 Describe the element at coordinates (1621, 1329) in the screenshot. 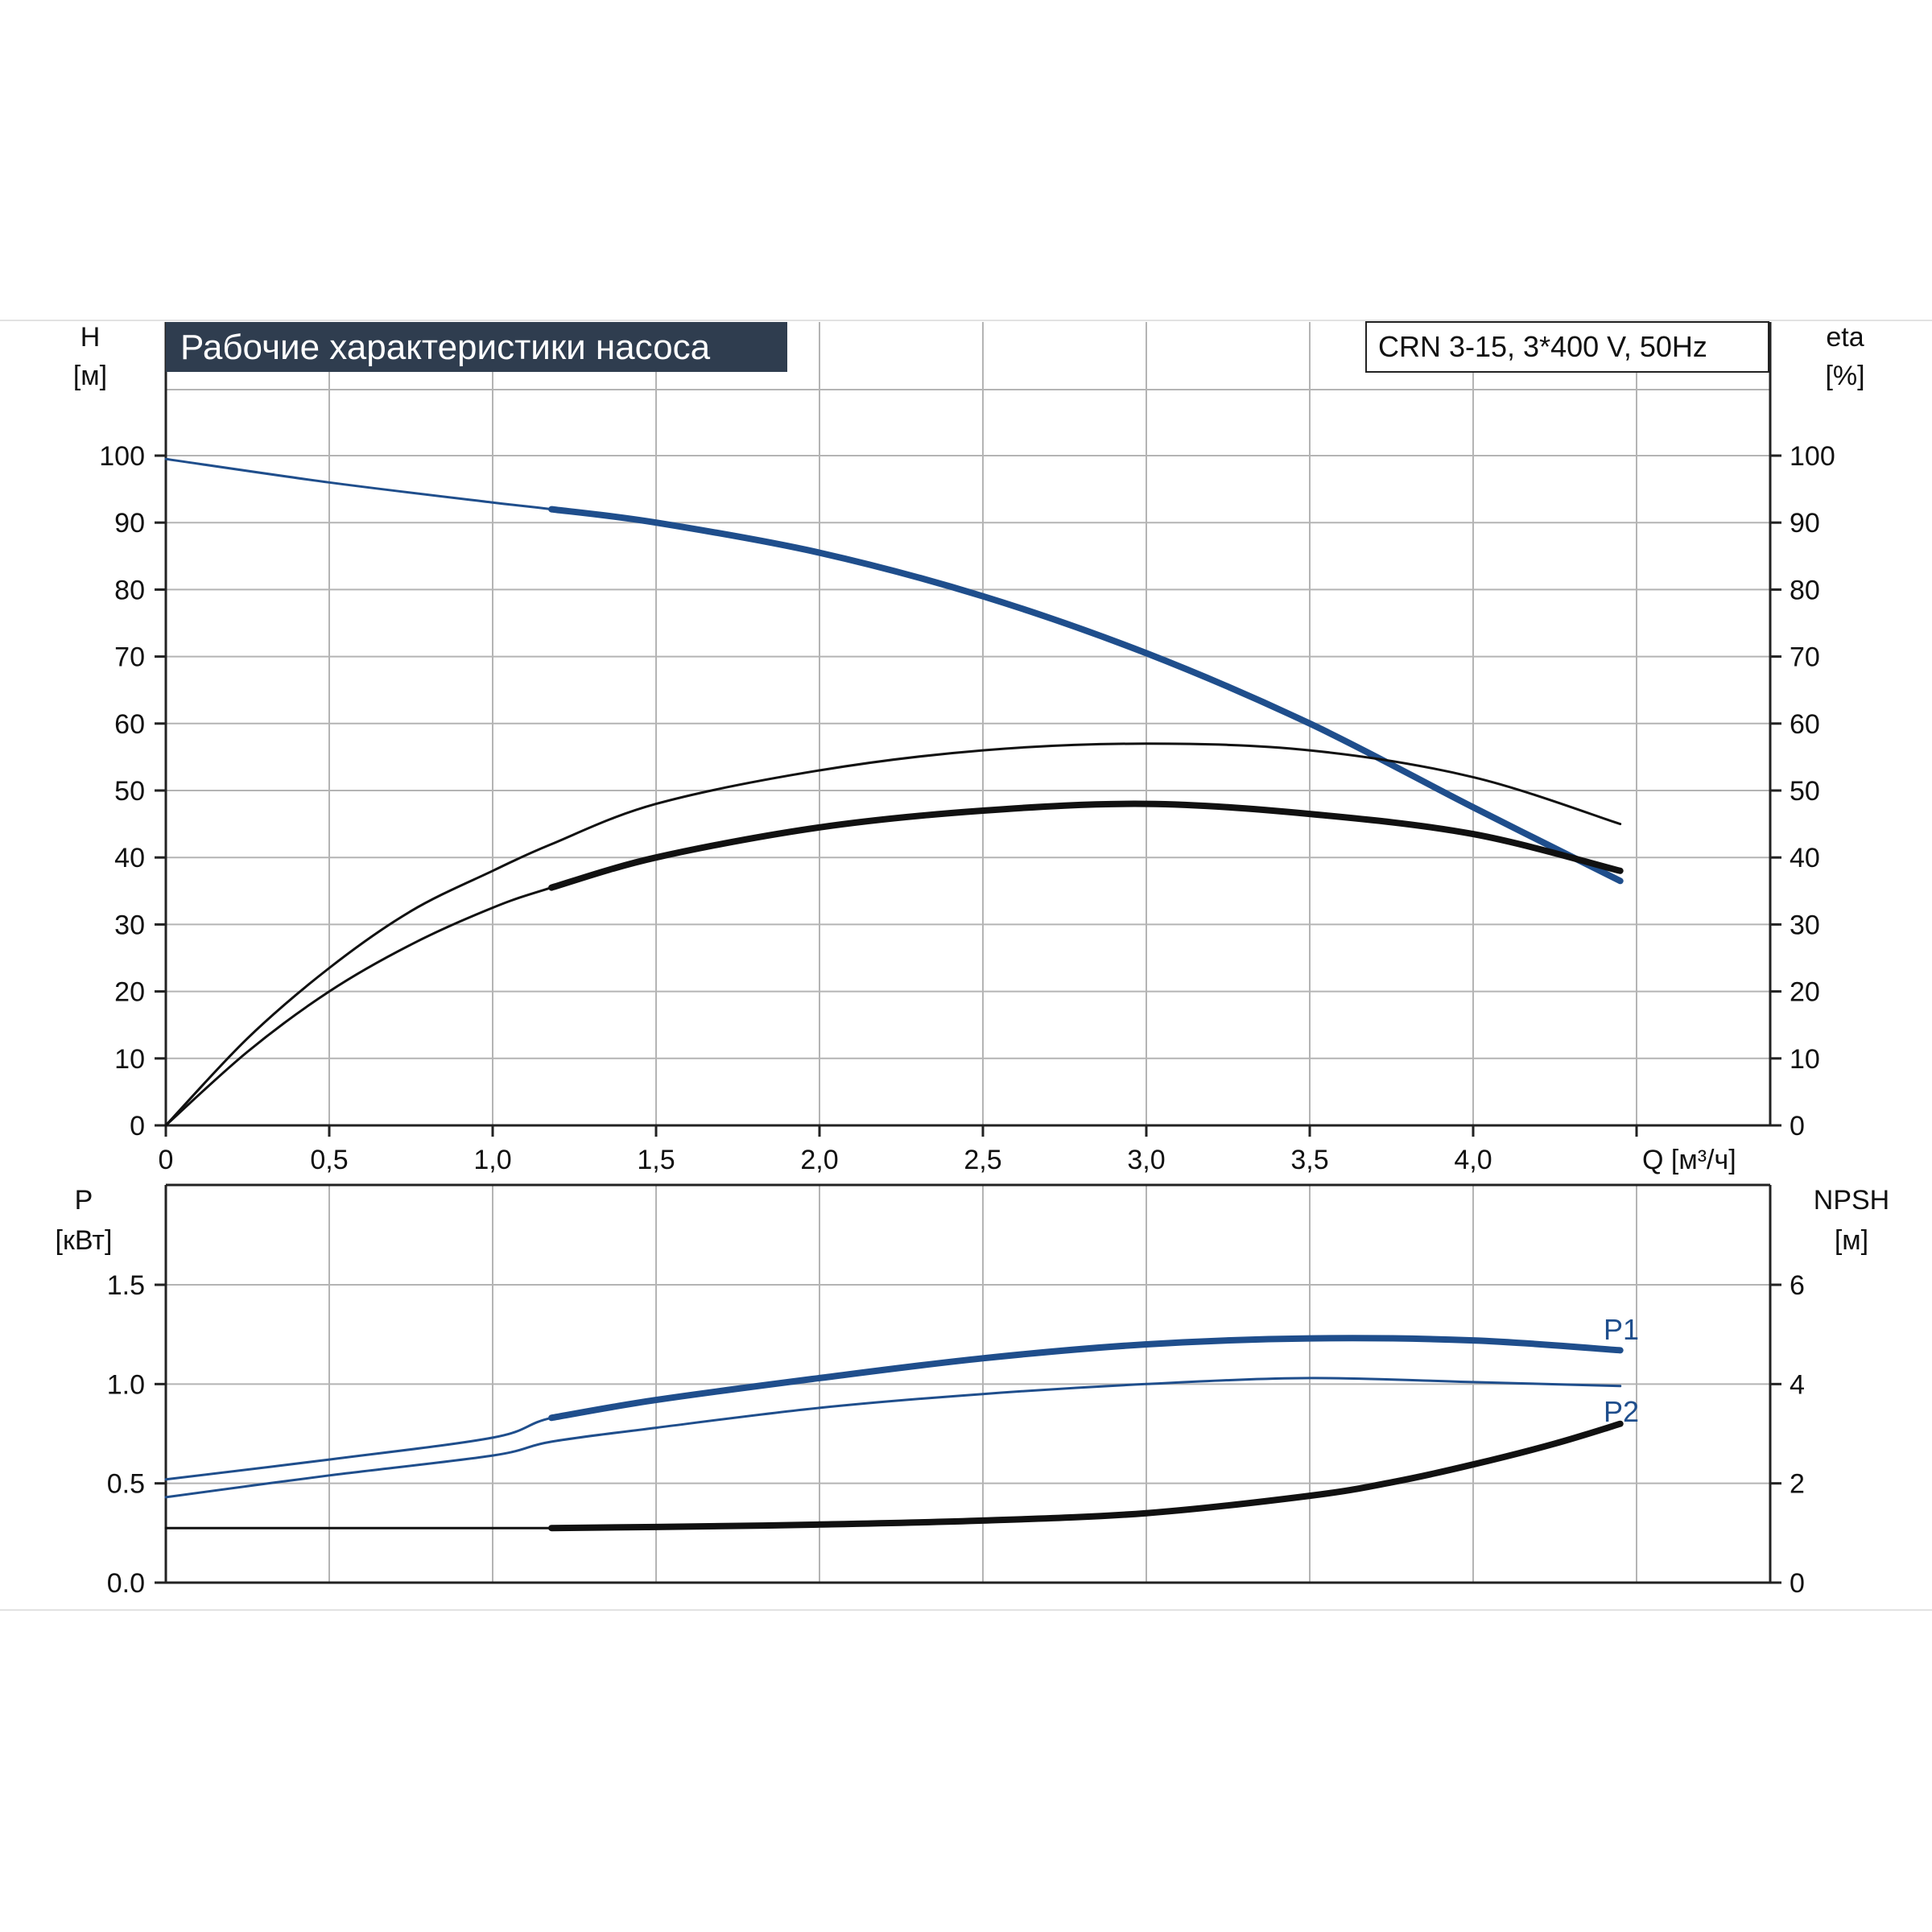

I see `p1-label: P1` at that location.